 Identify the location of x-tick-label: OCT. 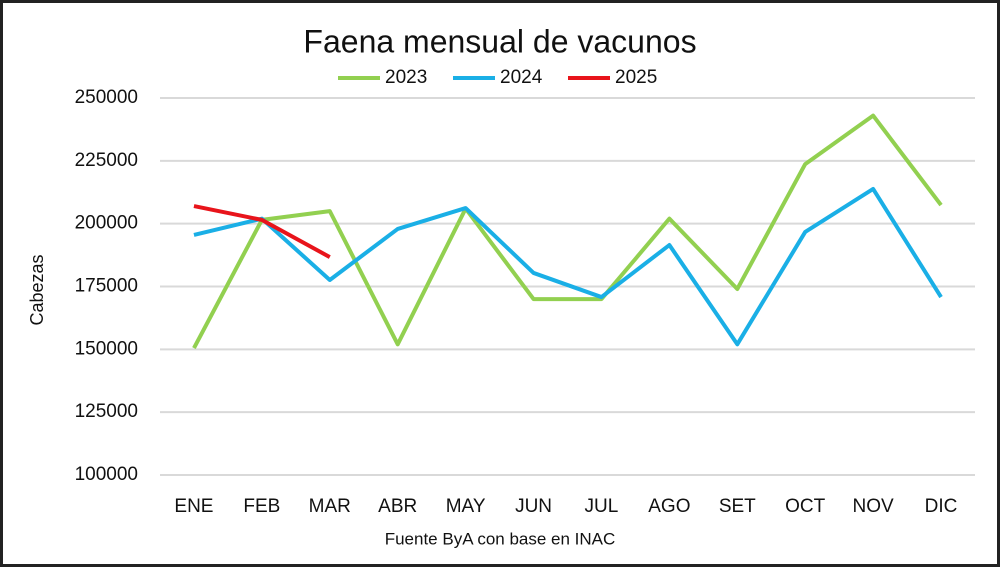
(805, 506).